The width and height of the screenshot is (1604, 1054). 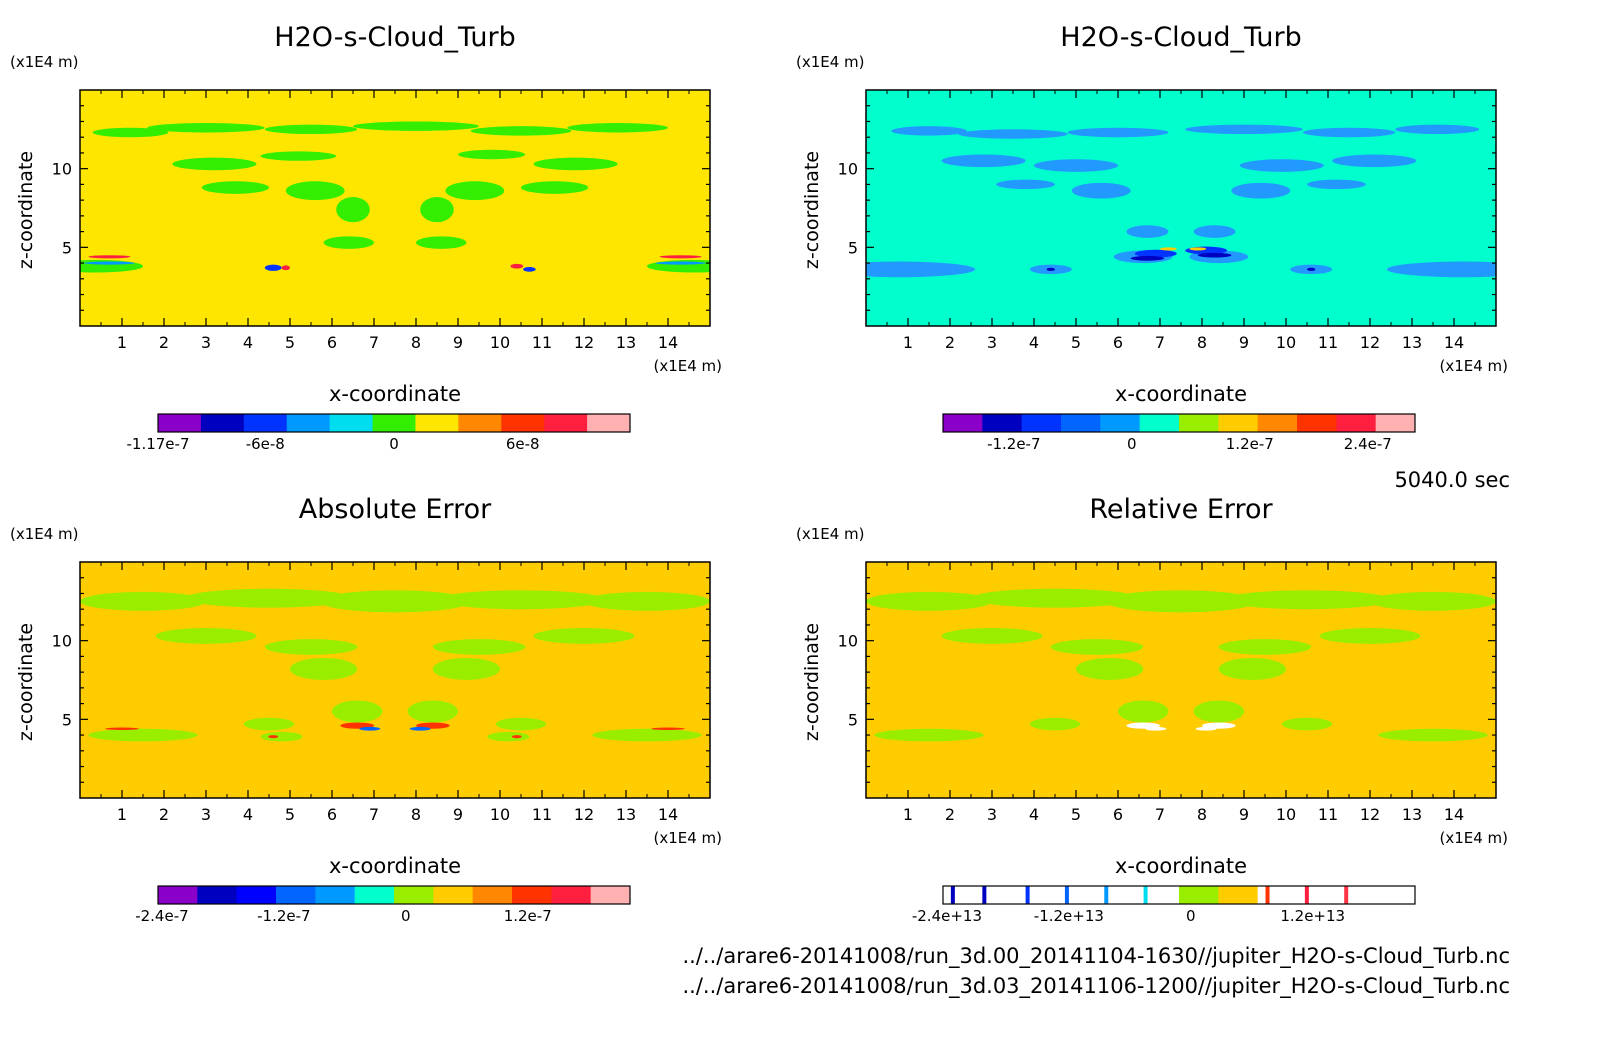 What do you see at coordinates (1473, 838) in the screenshot?
I see `x-unit-label: (x1E4 m)` at bounding box center [1473, 838].